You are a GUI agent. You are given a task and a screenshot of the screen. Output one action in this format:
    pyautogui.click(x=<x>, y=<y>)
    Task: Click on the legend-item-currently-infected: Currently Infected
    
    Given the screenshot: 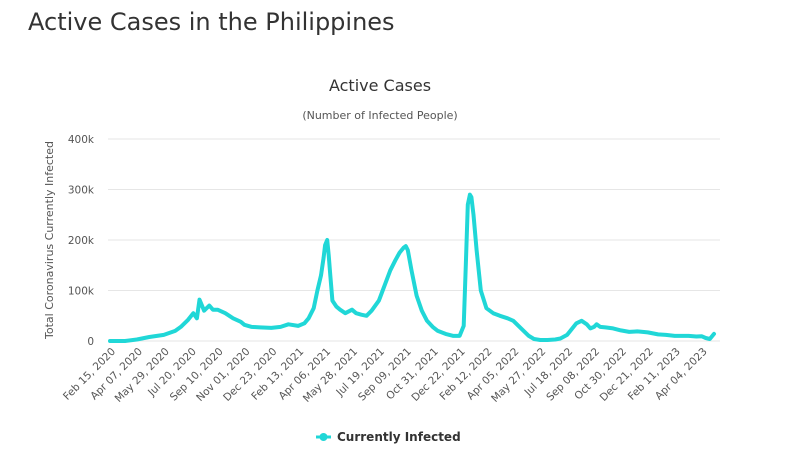 What is the action you would take?
    pyautogui.click(x=388, y=437)
    